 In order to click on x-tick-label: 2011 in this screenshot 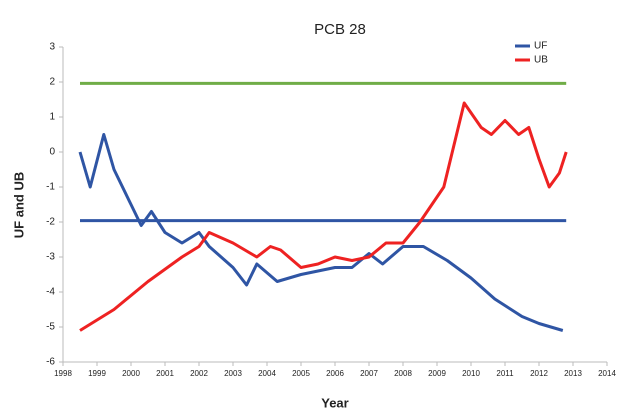, I will do `click(505, 373)`.